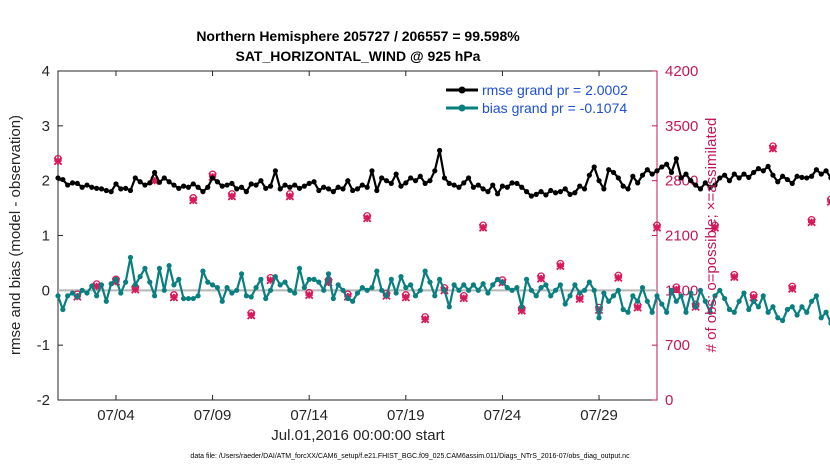  I want to click on left-tick-label: 0, so click(46, 290).